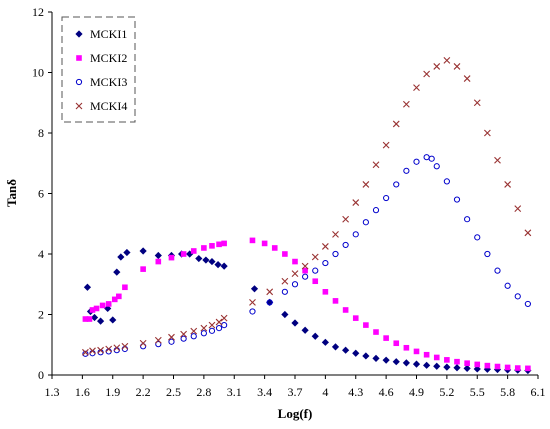 The height and width of the screenshot is (429, 550). I want to click on y-tick-label: 8, so click(41, 133).